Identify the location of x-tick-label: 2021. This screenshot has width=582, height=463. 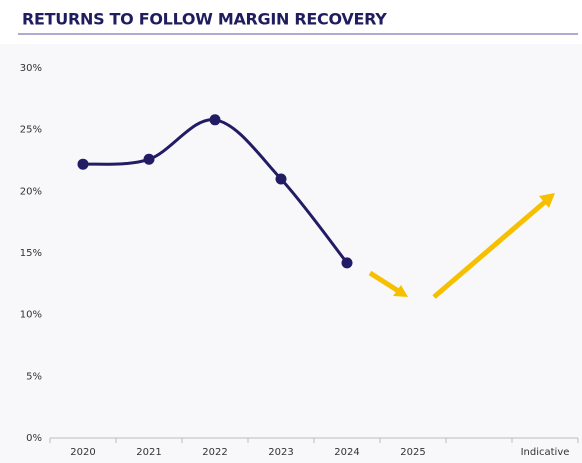
(148, 452).